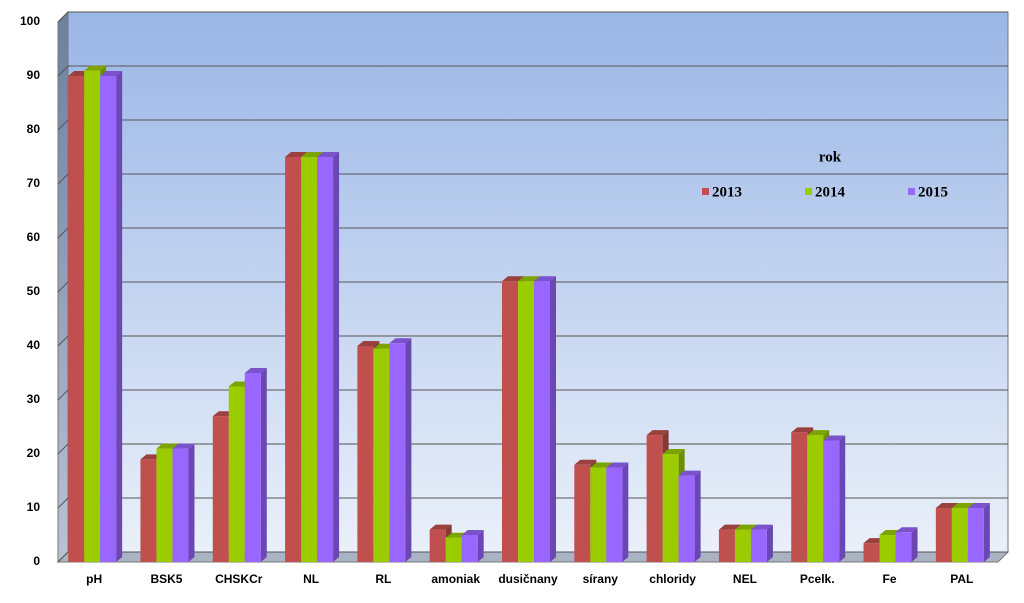  I want to click on x-tick-label: pH, so click(94, 579).